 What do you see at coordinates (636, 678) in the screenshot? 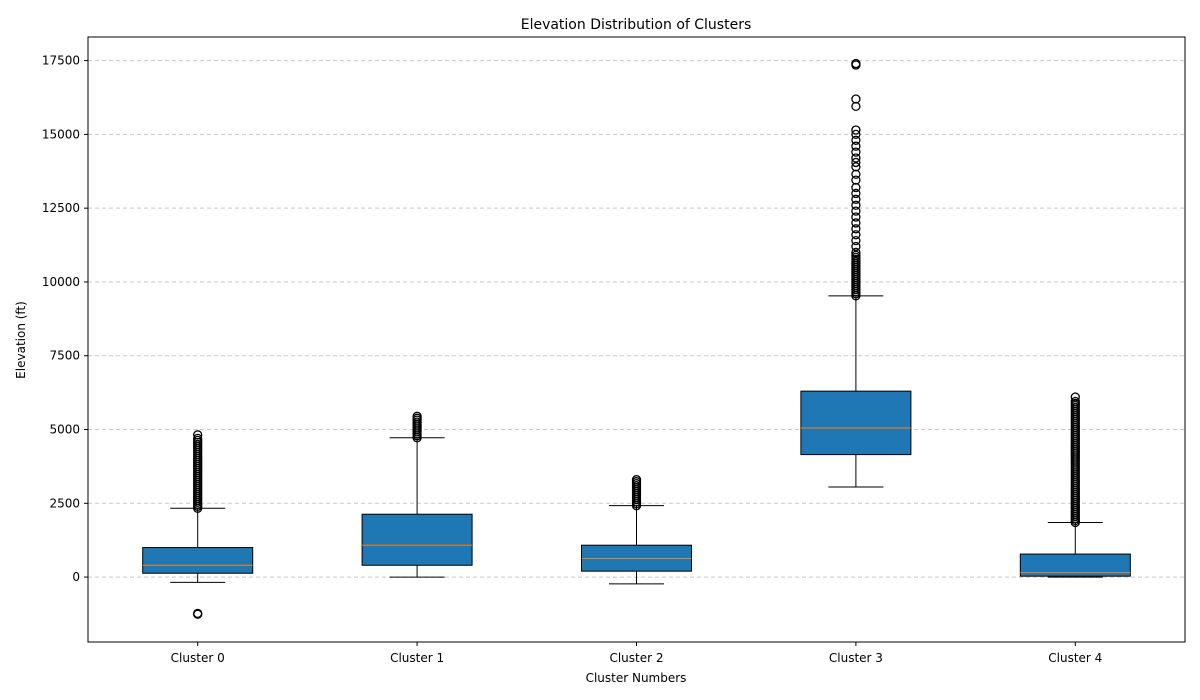
I see `x-axis-title: Cluster Numbers` at bounding box center [636, 678].